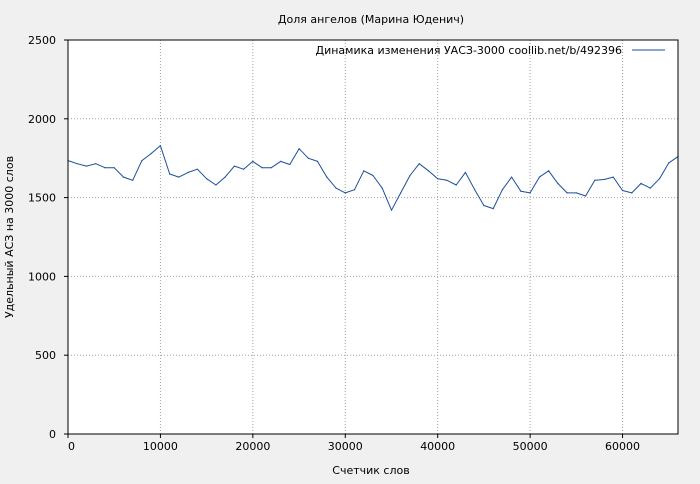  What do you see at coordinates (42, 119) in the screenshot?
I see `y-tick-label: 2000` at bounding box center [42, 119].